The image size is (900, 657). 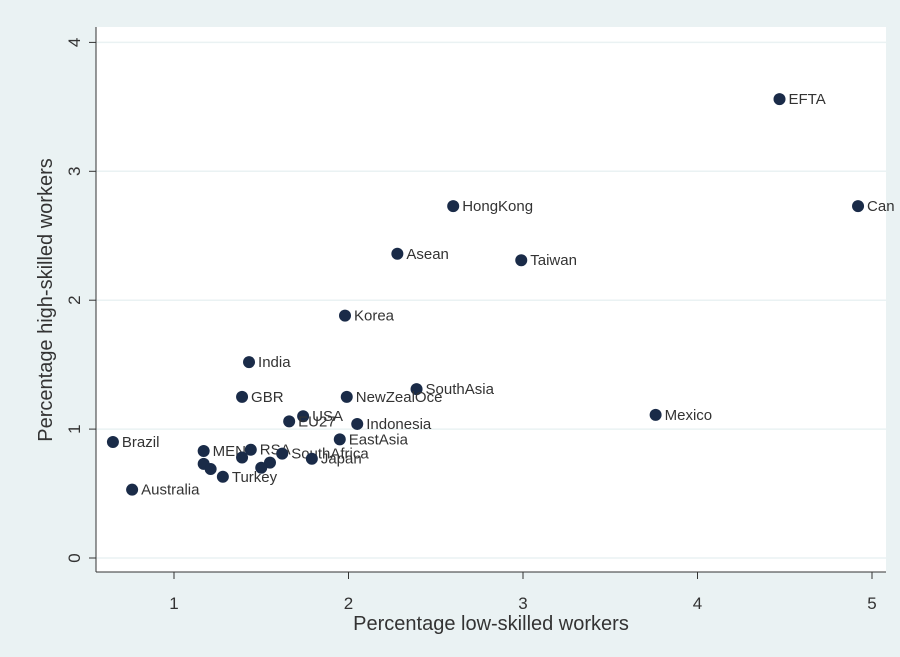 What do you see at coordinates (553, 260) in the screenshot?
I see `point-label: Taiwan` at bounding box center [553, 260].